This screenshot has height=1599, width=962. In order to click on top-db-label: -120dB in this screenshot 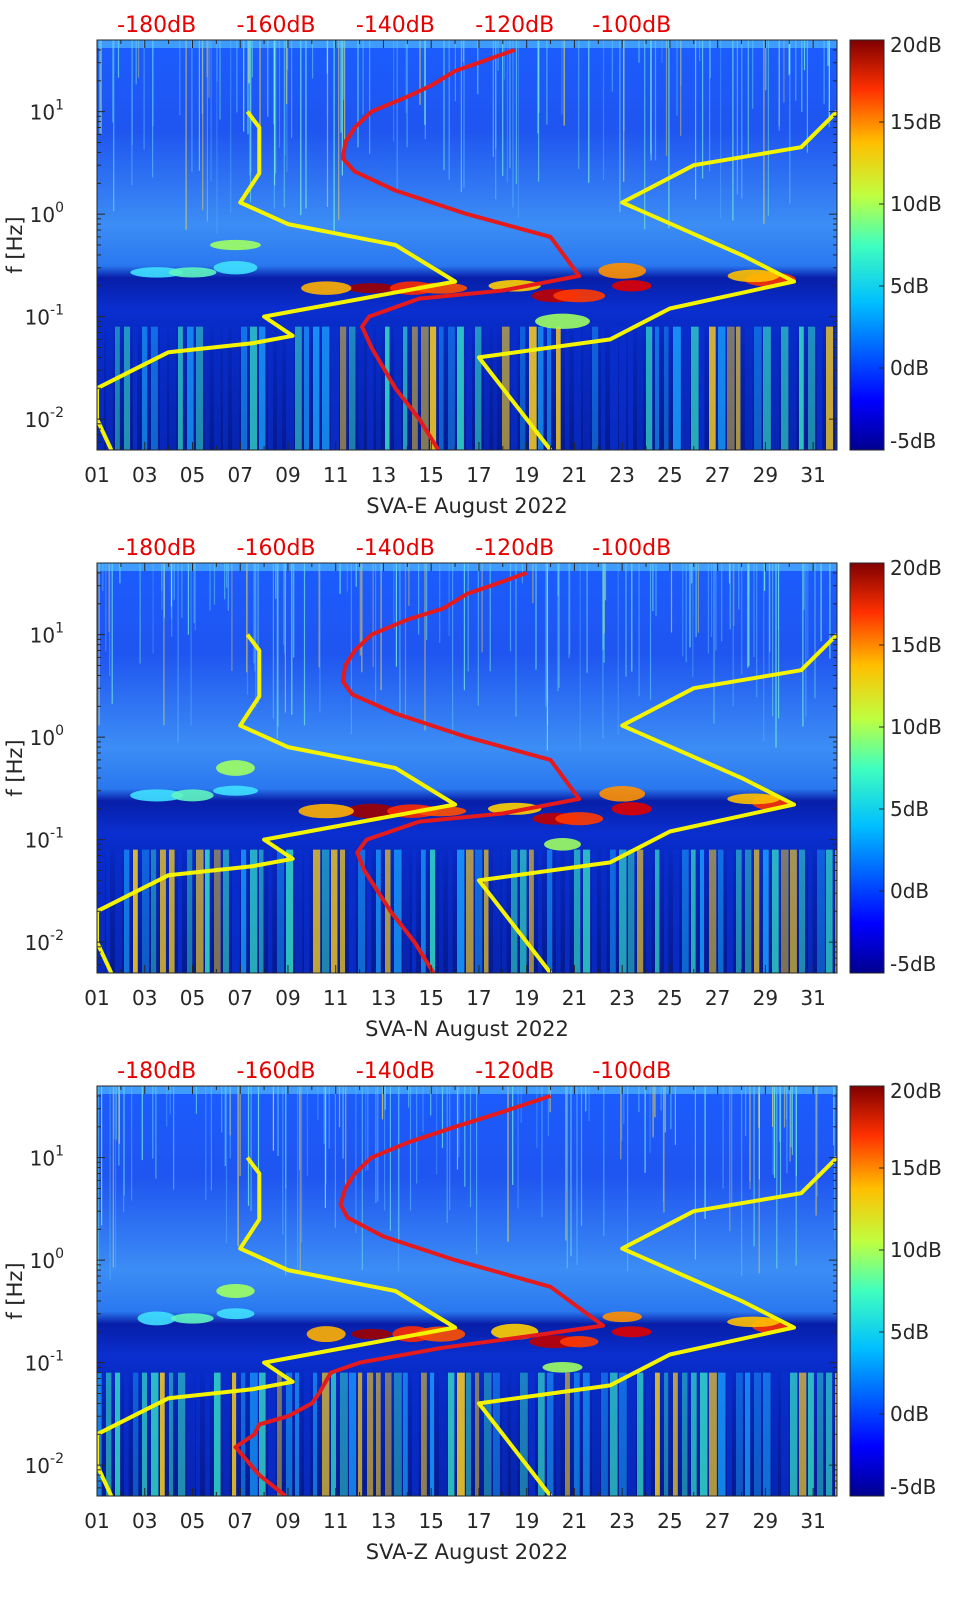, I will do `click(514, 25)`.